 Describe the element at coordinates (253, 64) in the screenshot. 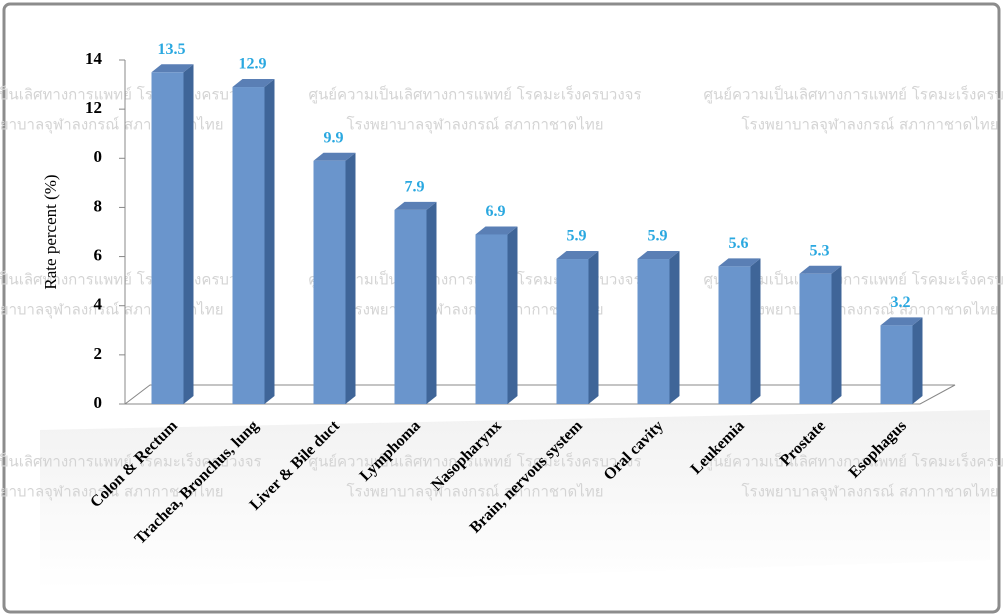

I see `value-label: 12.9` at that location.